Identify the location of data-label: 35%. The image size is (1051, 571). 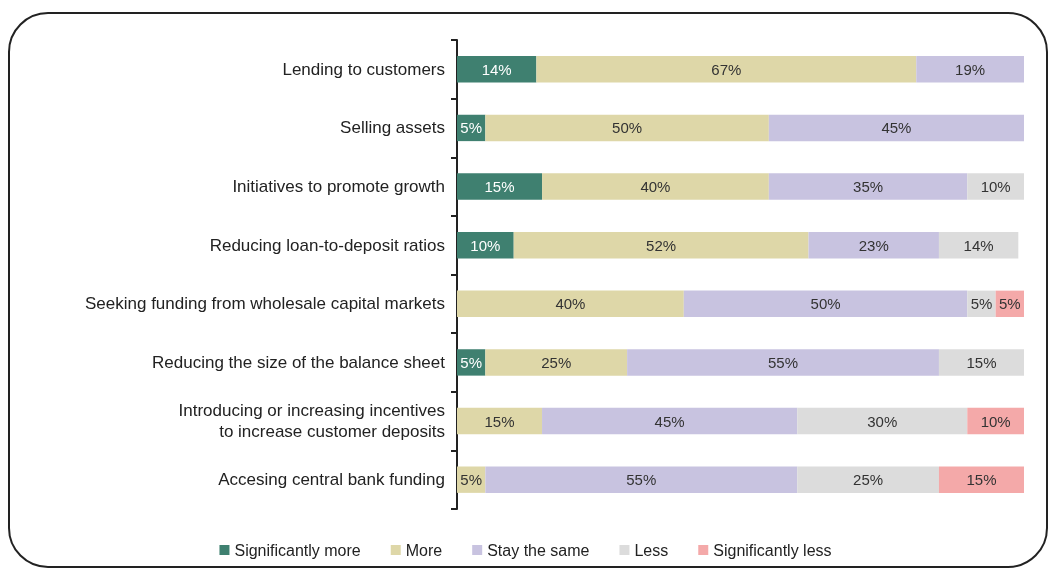
(868, 187).